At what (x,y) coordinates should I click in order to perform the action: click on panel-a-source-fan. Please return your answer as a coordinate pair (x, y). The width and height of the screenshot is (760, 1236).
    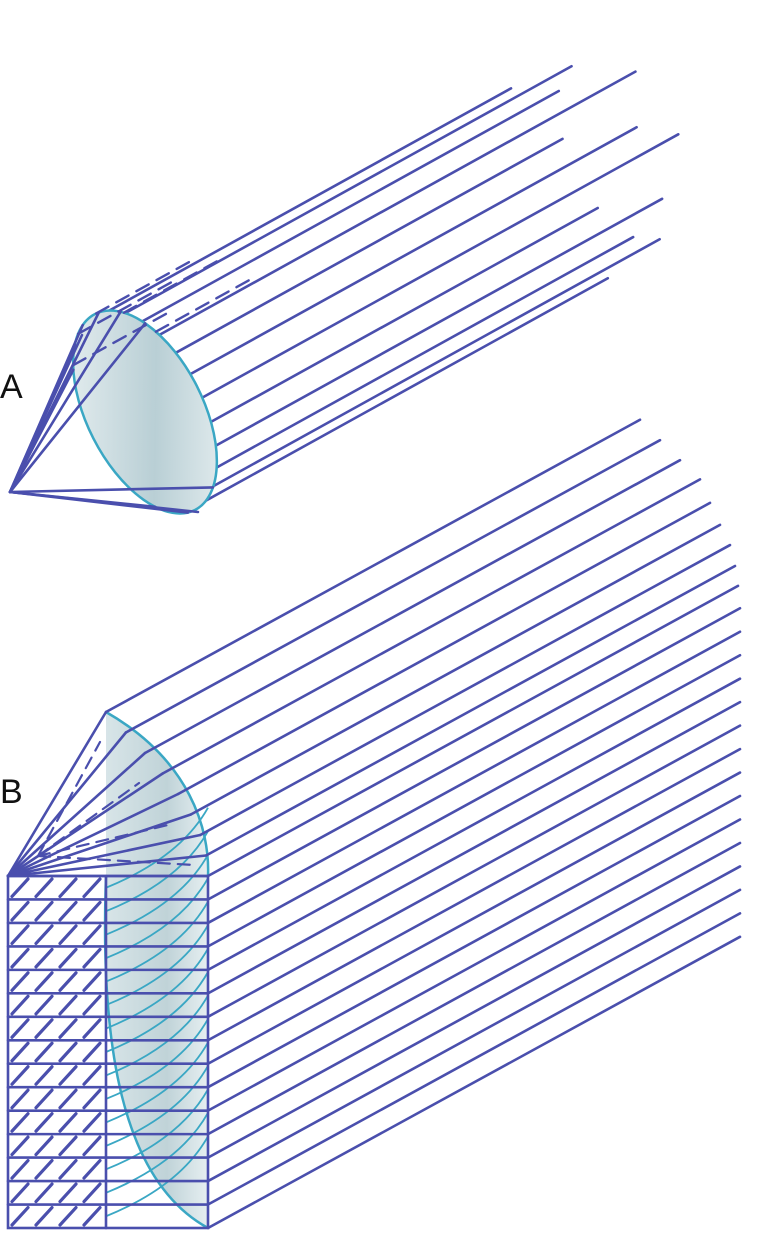
    Looking at the image, I should click on (111, 412).